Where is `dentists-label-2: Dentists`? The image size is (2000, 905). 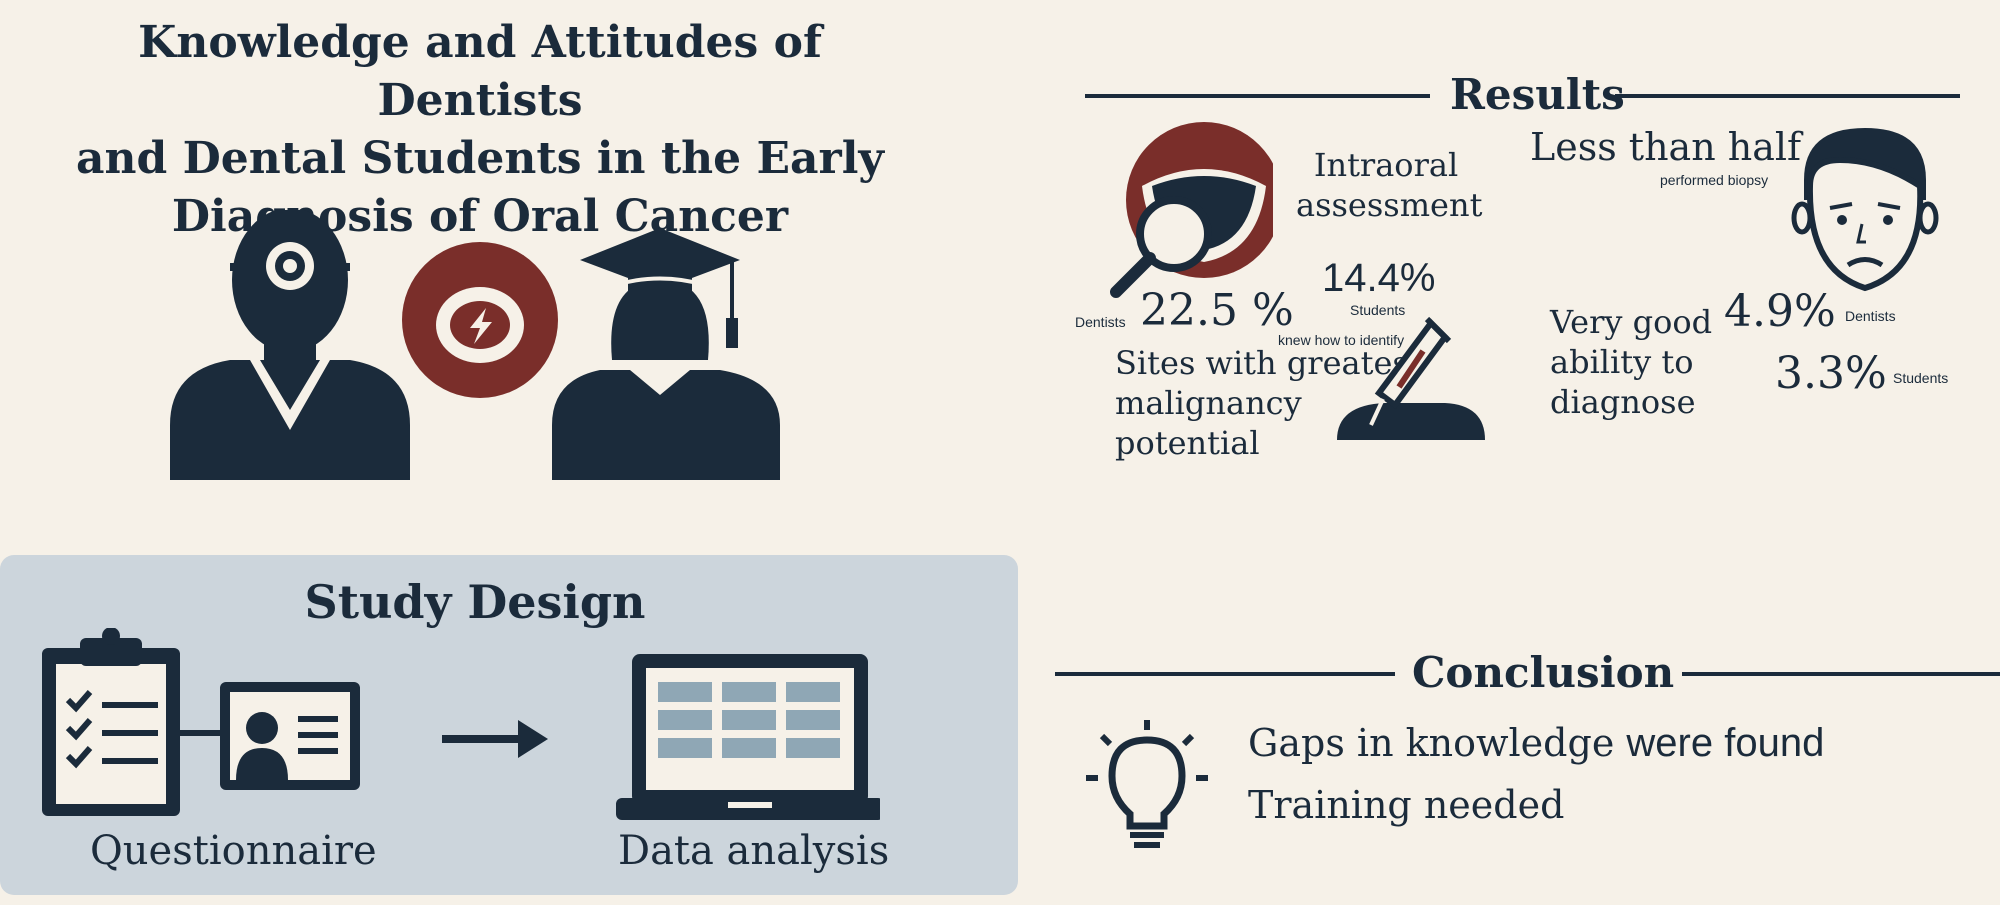
dentists-label-2: Dentists is located at coordinates (1870, 316).